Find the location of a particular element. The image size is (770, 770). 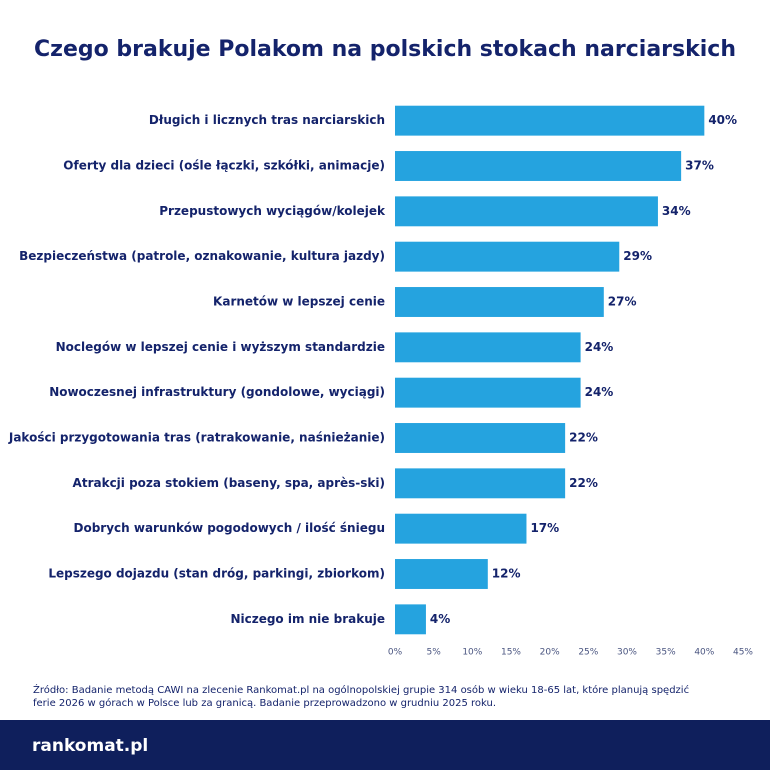

x-tick-label: 25% is located at coordinates (588, 653).